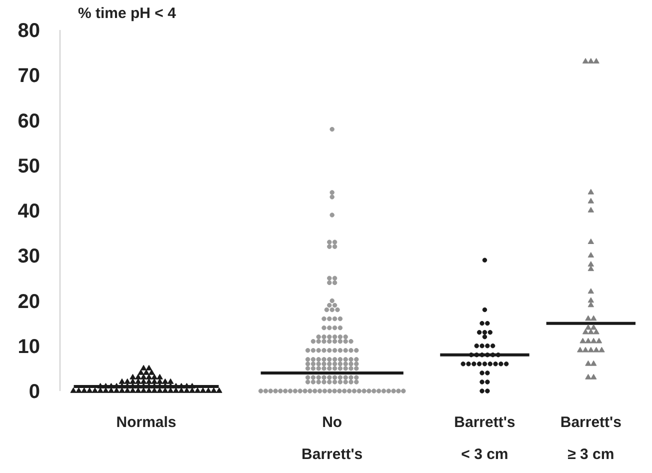  I want to click on y-tick-label: 40, so click(29, 211).